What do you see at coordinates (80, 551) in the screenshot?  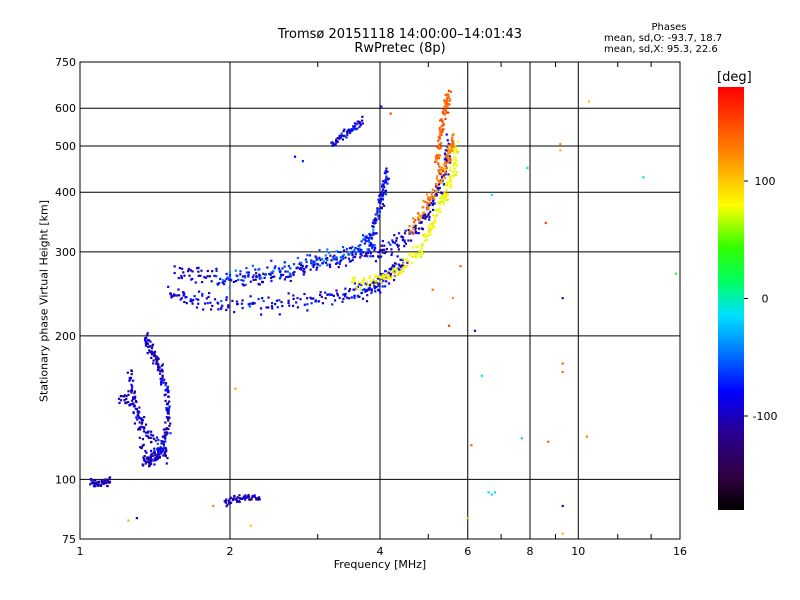 I see `x-tick-label: 1` at bounding box center [80, 551].